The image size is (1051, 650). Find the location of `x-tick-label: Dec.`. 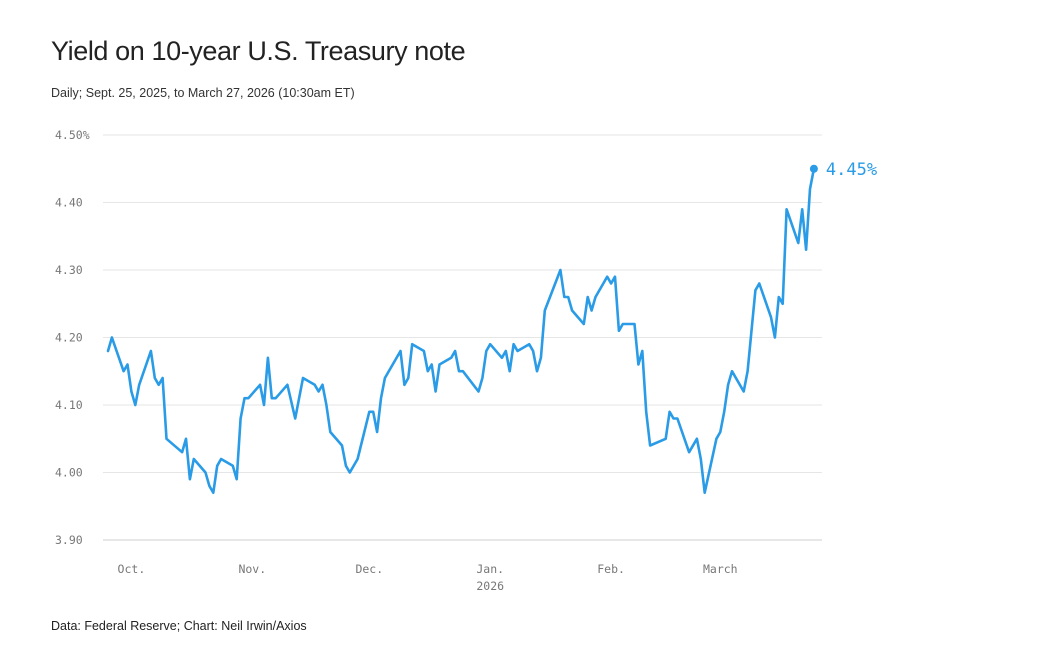

x-tick-label: Dec. is located at coordinates (369, 569).